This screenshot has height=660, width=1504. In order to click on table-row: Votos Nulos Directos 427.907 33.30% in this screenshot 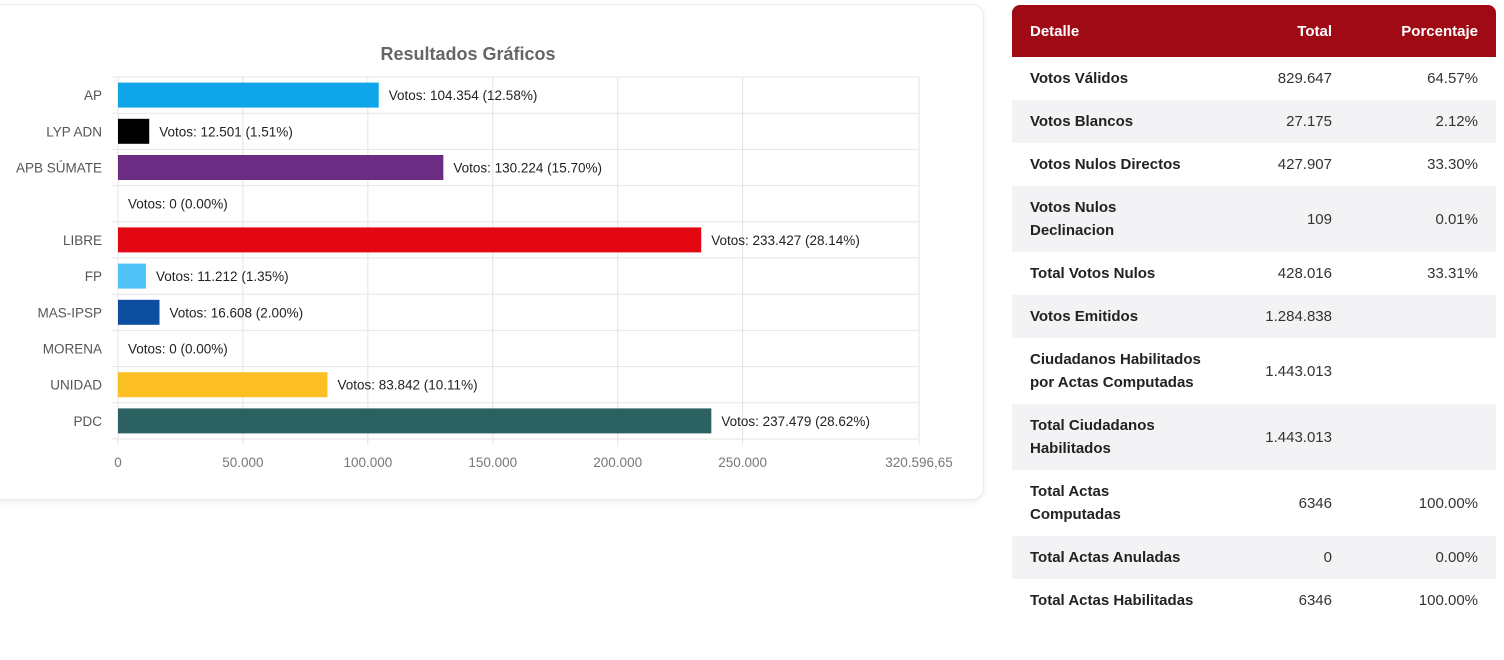, I will do `click(1254, 164)`.